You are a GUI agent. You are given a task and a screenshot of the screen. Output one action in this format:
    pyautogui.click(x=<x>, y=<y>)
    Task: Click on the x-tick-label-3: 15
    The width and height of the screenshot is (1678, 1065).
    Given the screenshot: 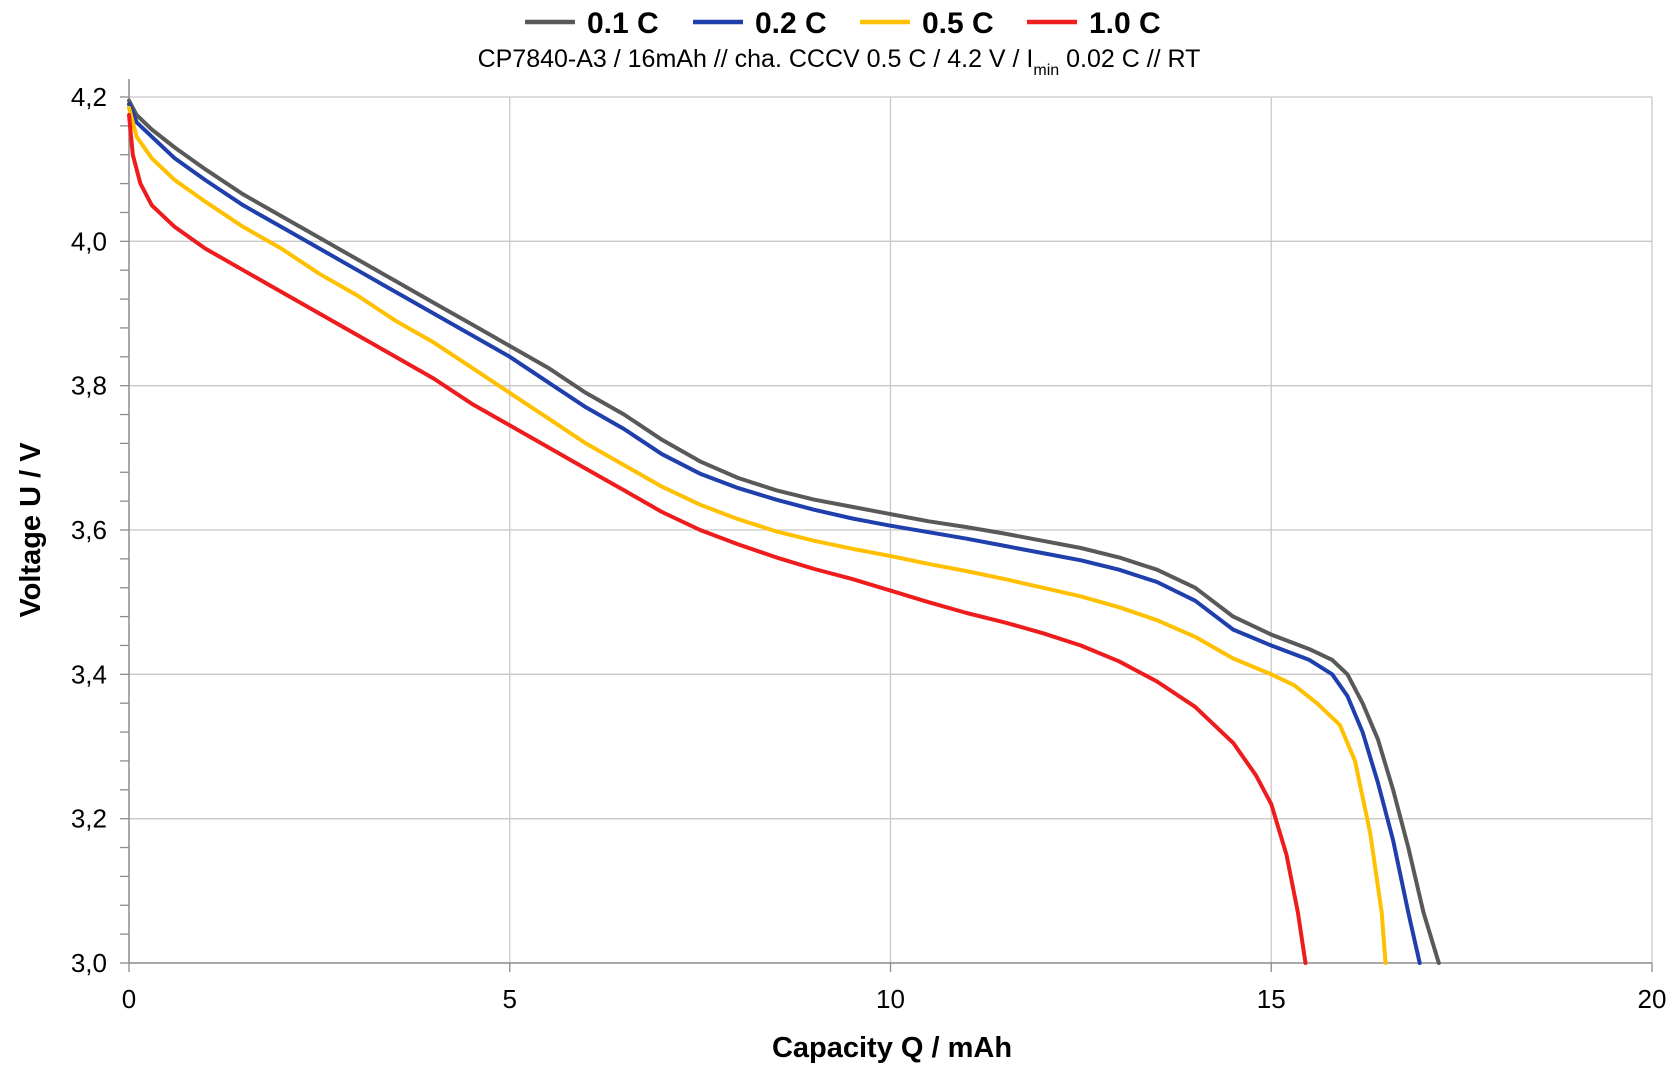 What is the action you would take?
    pyautogui.click(x=1271, y=999)
    